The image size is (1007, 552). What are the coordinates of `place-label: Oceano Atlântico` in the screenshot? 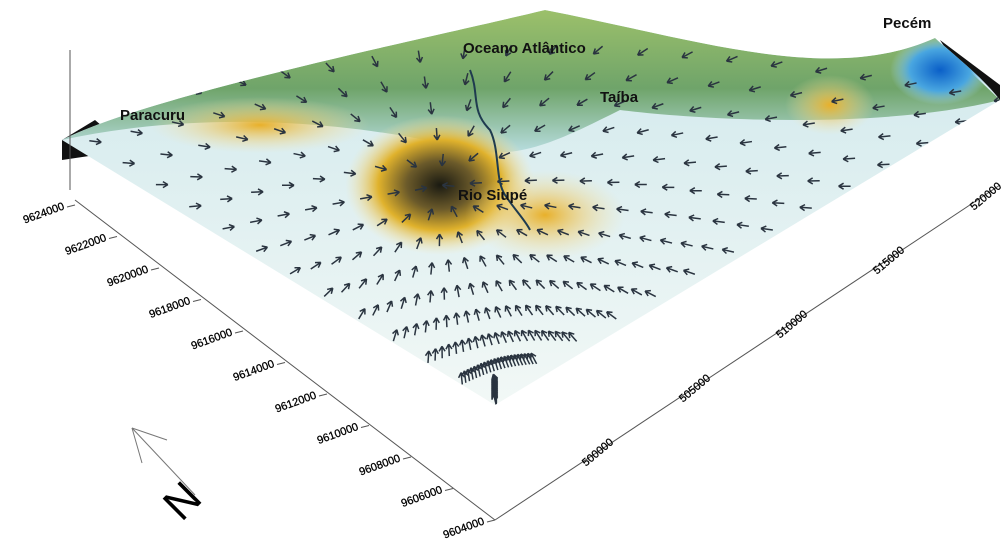 It's located at (524, 48).